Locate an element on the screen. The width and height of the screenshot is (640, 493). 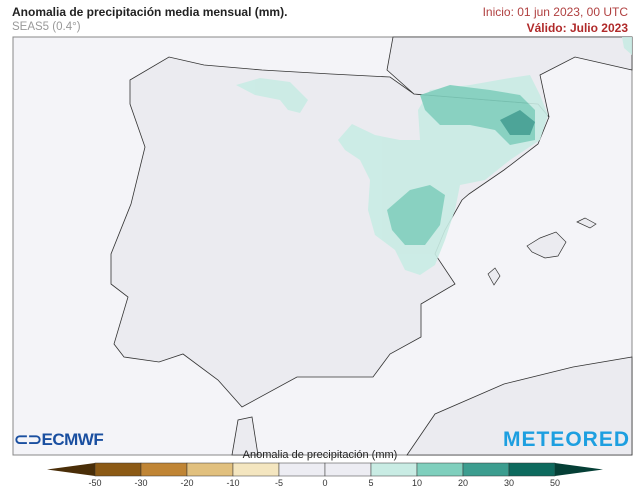
colorbar-tick-label: 10 is located at coordinates (417, 483).